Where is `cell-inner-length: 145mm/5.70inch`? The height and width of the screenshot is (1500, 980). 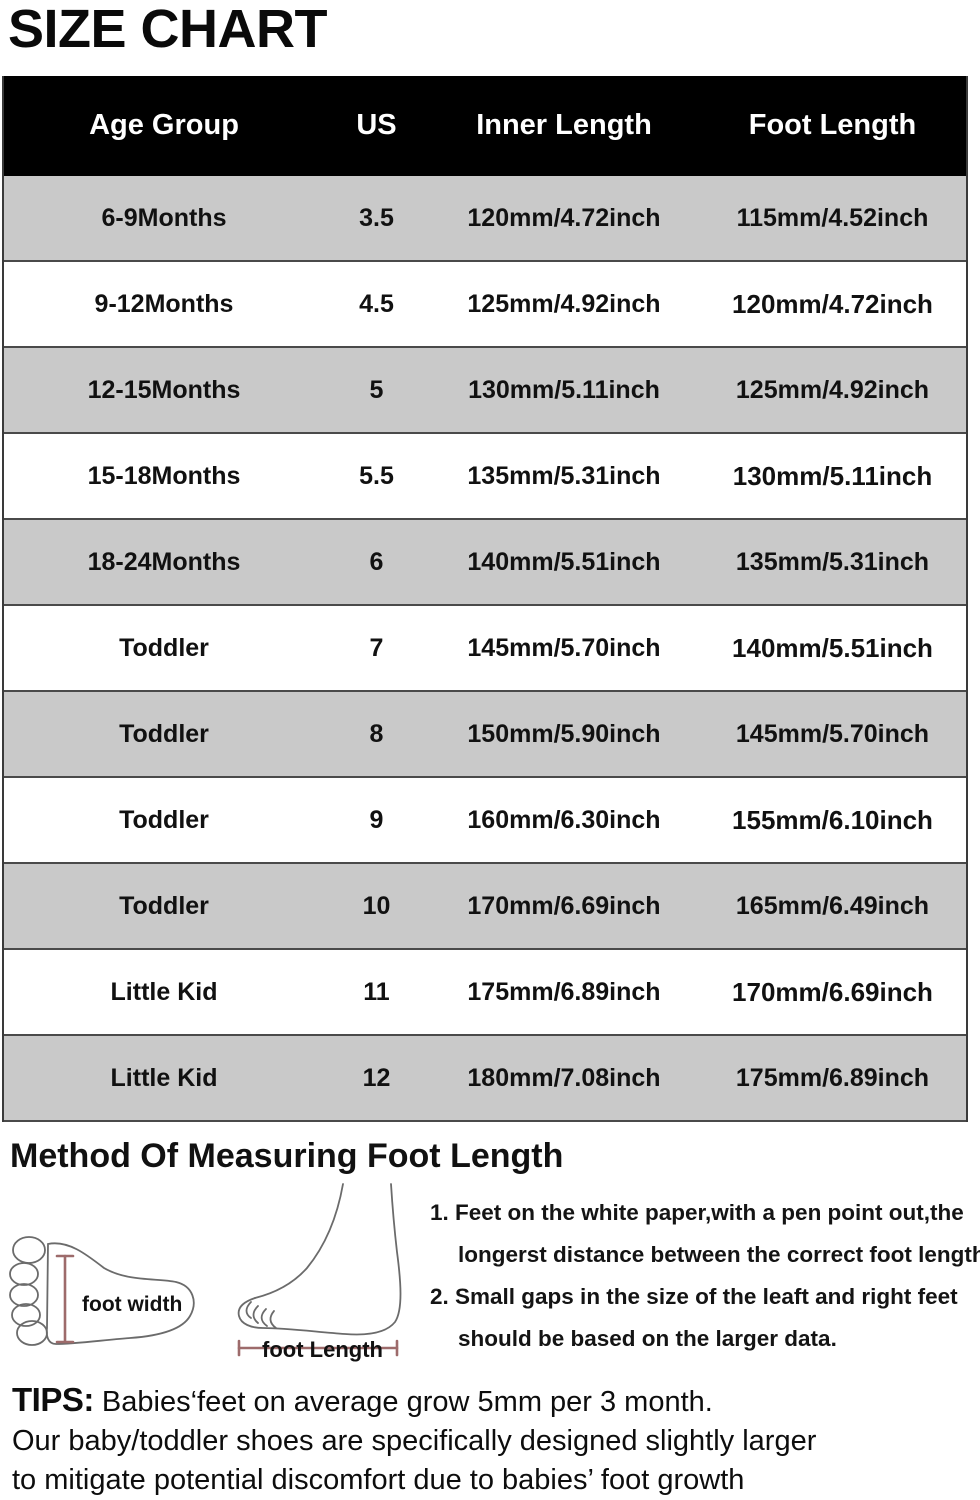 cell-inner-length: 145mm/5.70inch is located at coordinates (564, 648).